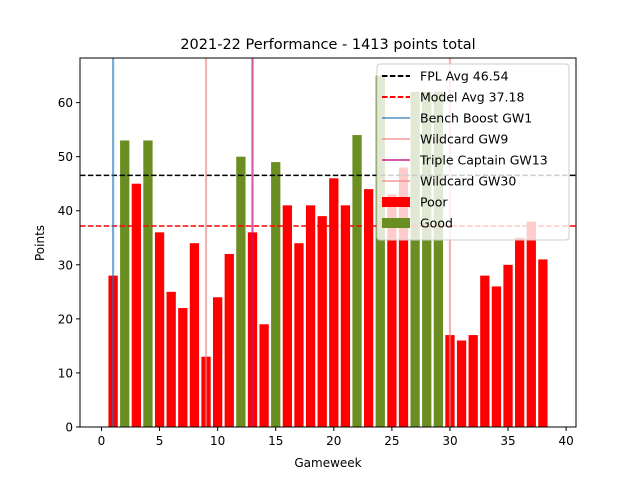  Describe the element at coordinates (543, 343) in the screenshot. I see `bar-poor-gw38` at that location.